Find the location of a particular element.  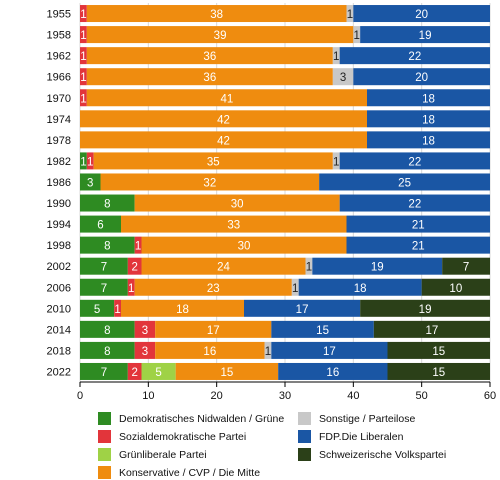

bar-value-label: 25 is located at coordinates (404, 183).